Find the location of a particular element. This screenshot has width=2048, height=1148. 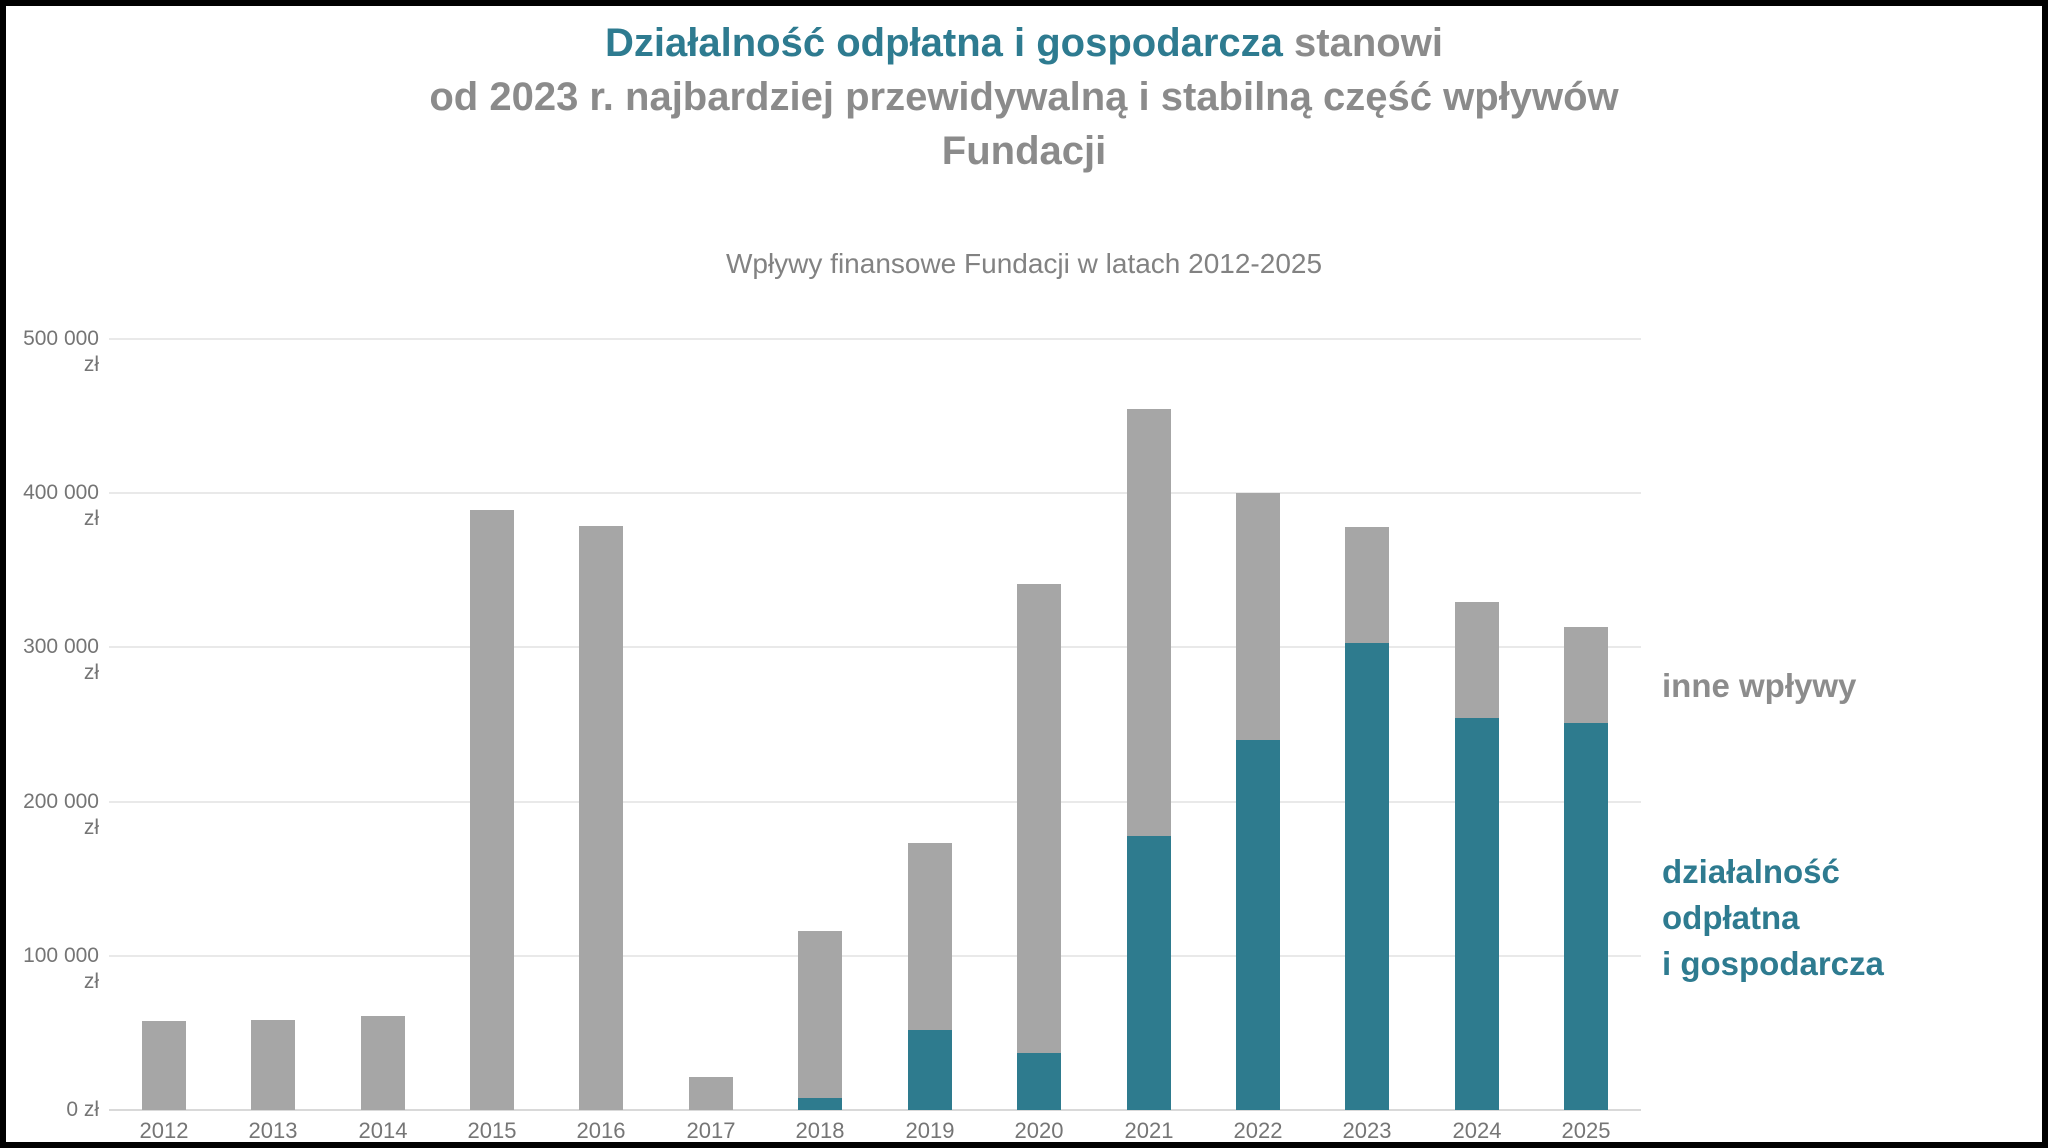

bar-segment-other-2016 is located at coordinates (601, 818).